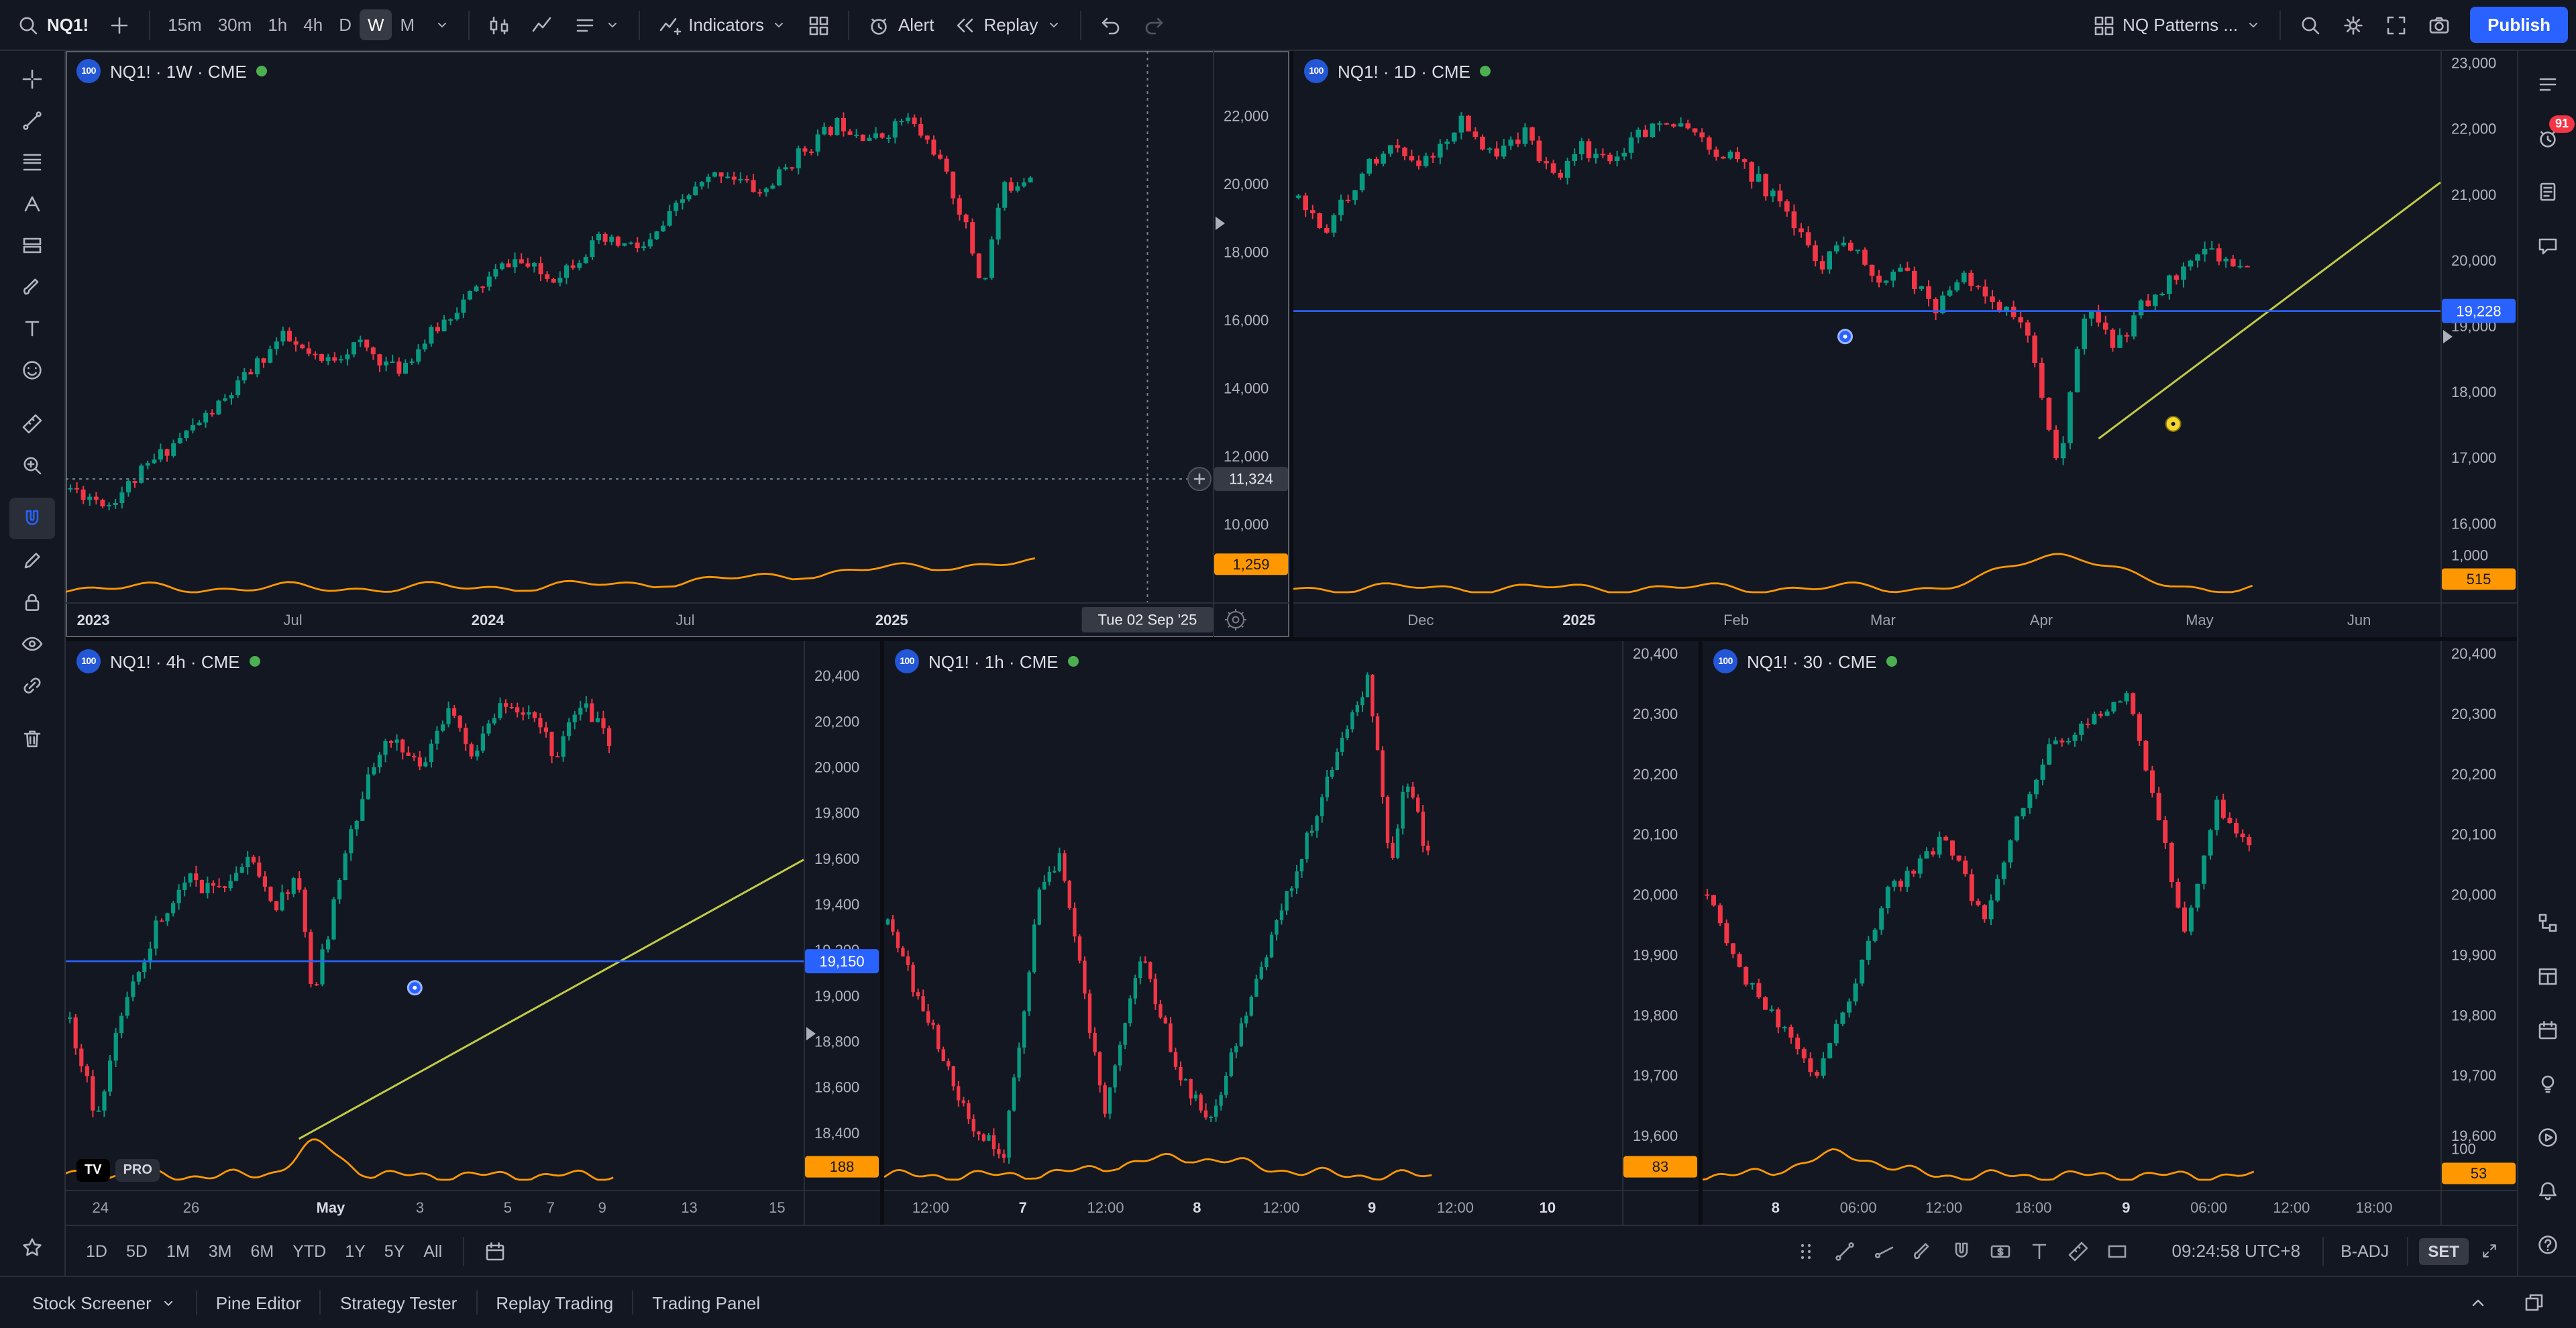  What do you see at coordinates (442, 25) in the screenshot?
I see `timeframe-dropdown-button` at bounding box center [442, 25].